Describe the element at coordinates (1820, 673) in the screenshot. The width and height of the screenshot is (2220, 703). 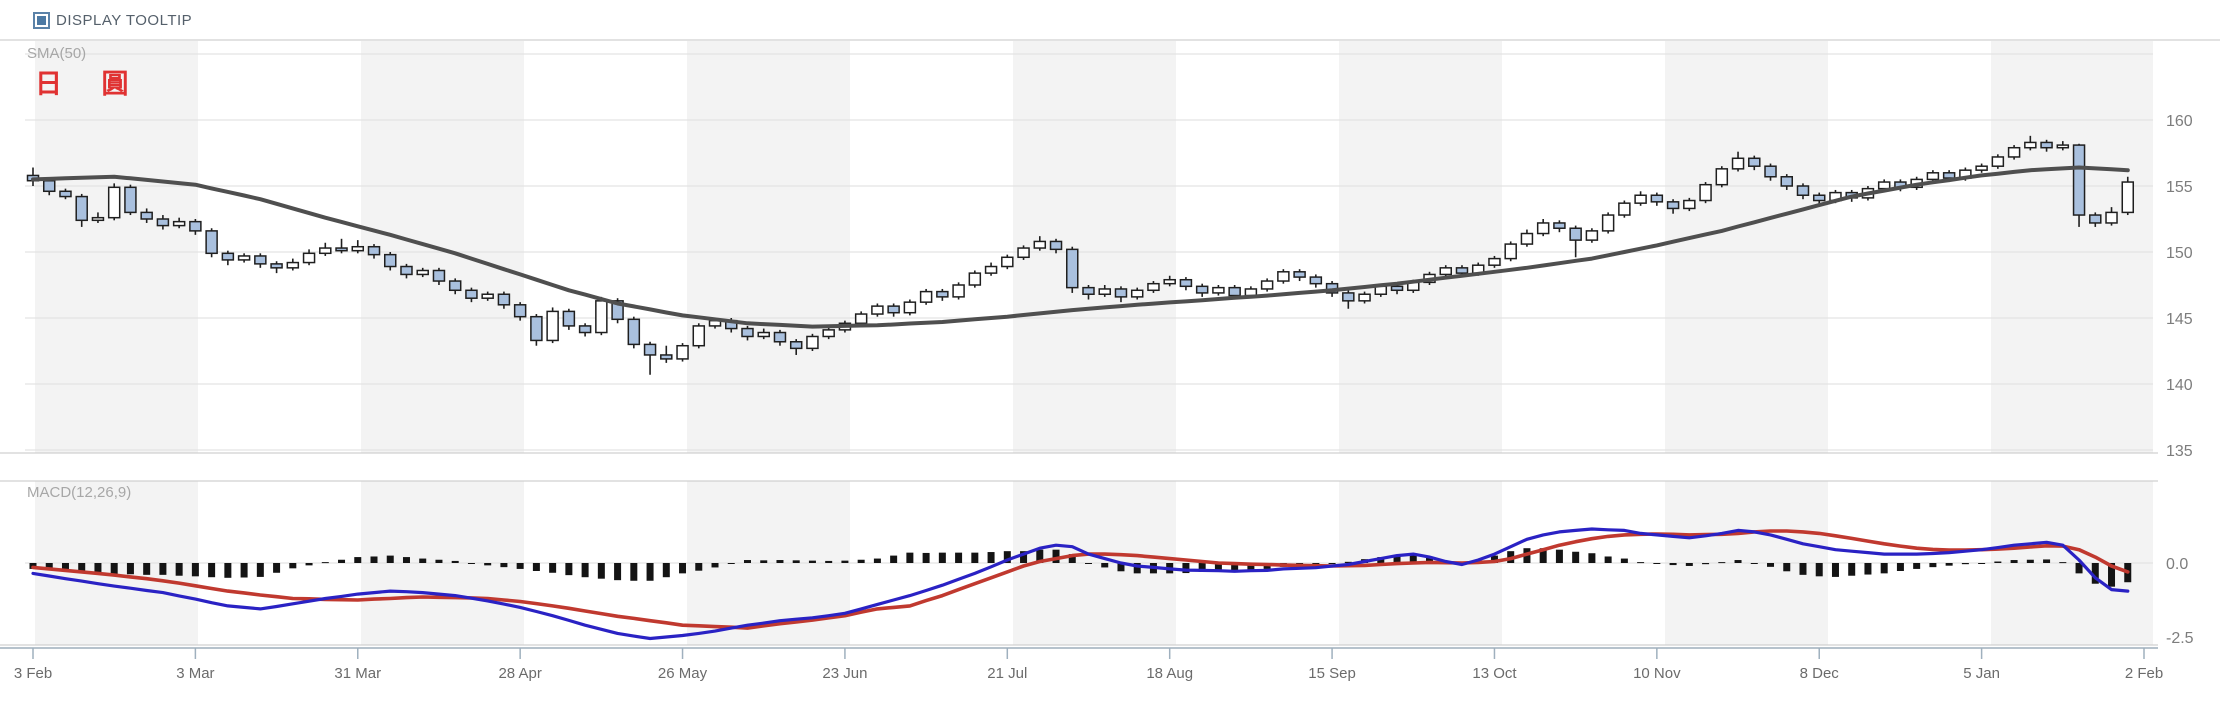
I see `svg-text: 8 Dec` at that location.